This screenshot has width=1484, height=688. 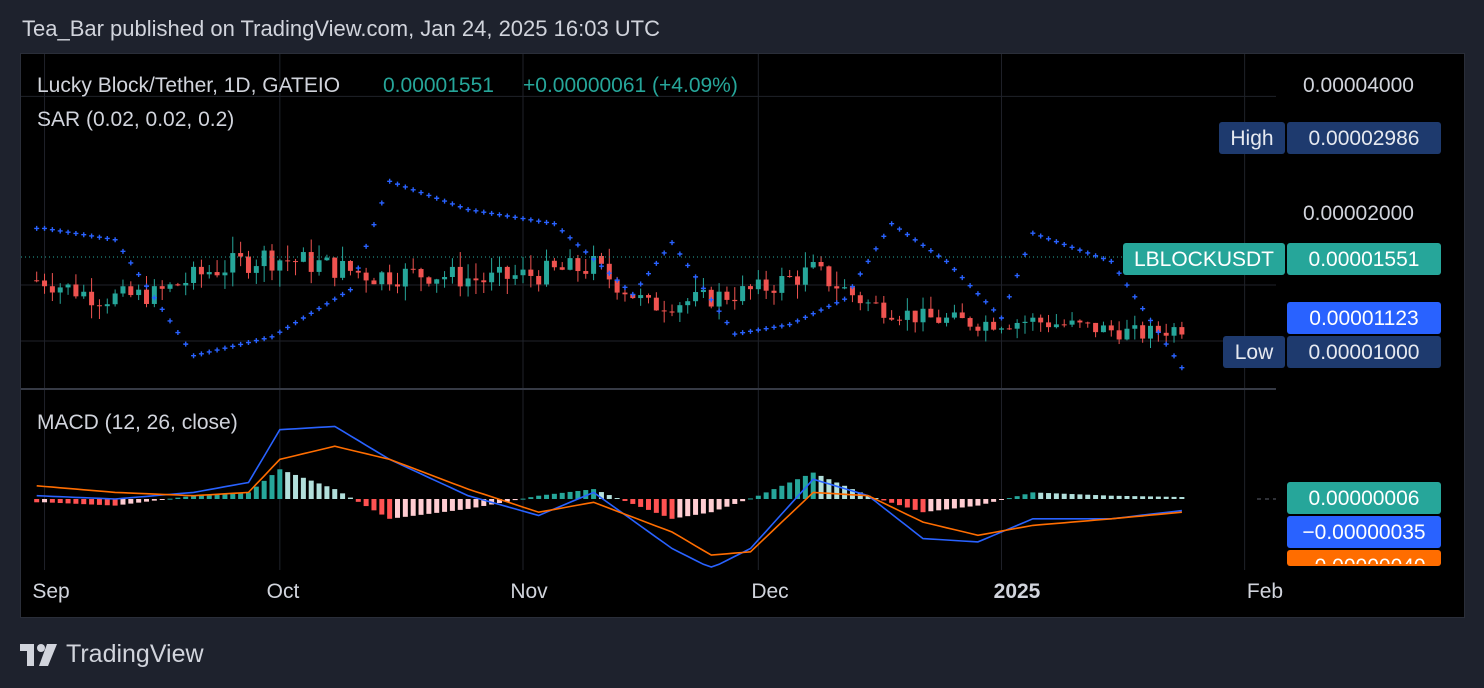 I want to click on time-axis-bg, so click(x=742, y=593).